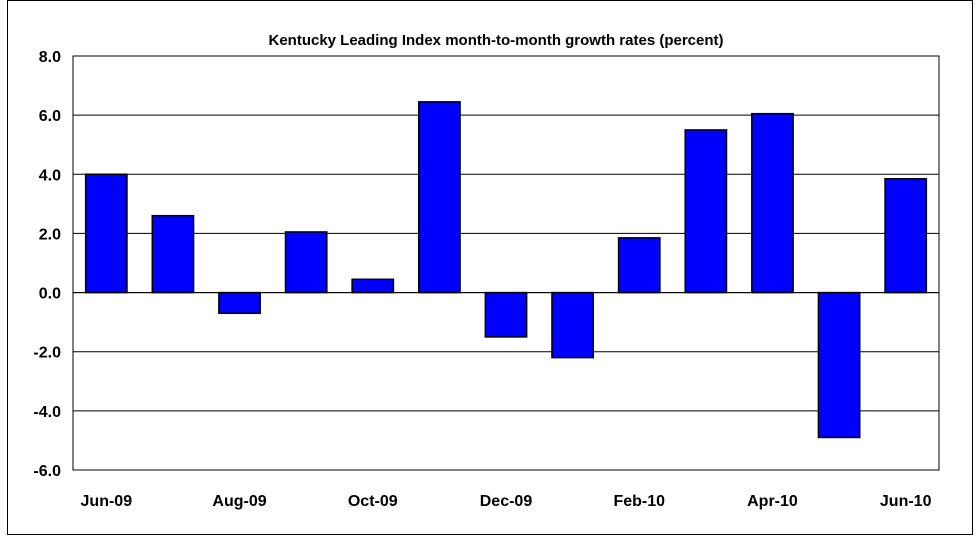  What do you see at coordinates (50, 116) in the screenshot?
I see `y-tick-label: 6.0` at bounding box center [50, 116].